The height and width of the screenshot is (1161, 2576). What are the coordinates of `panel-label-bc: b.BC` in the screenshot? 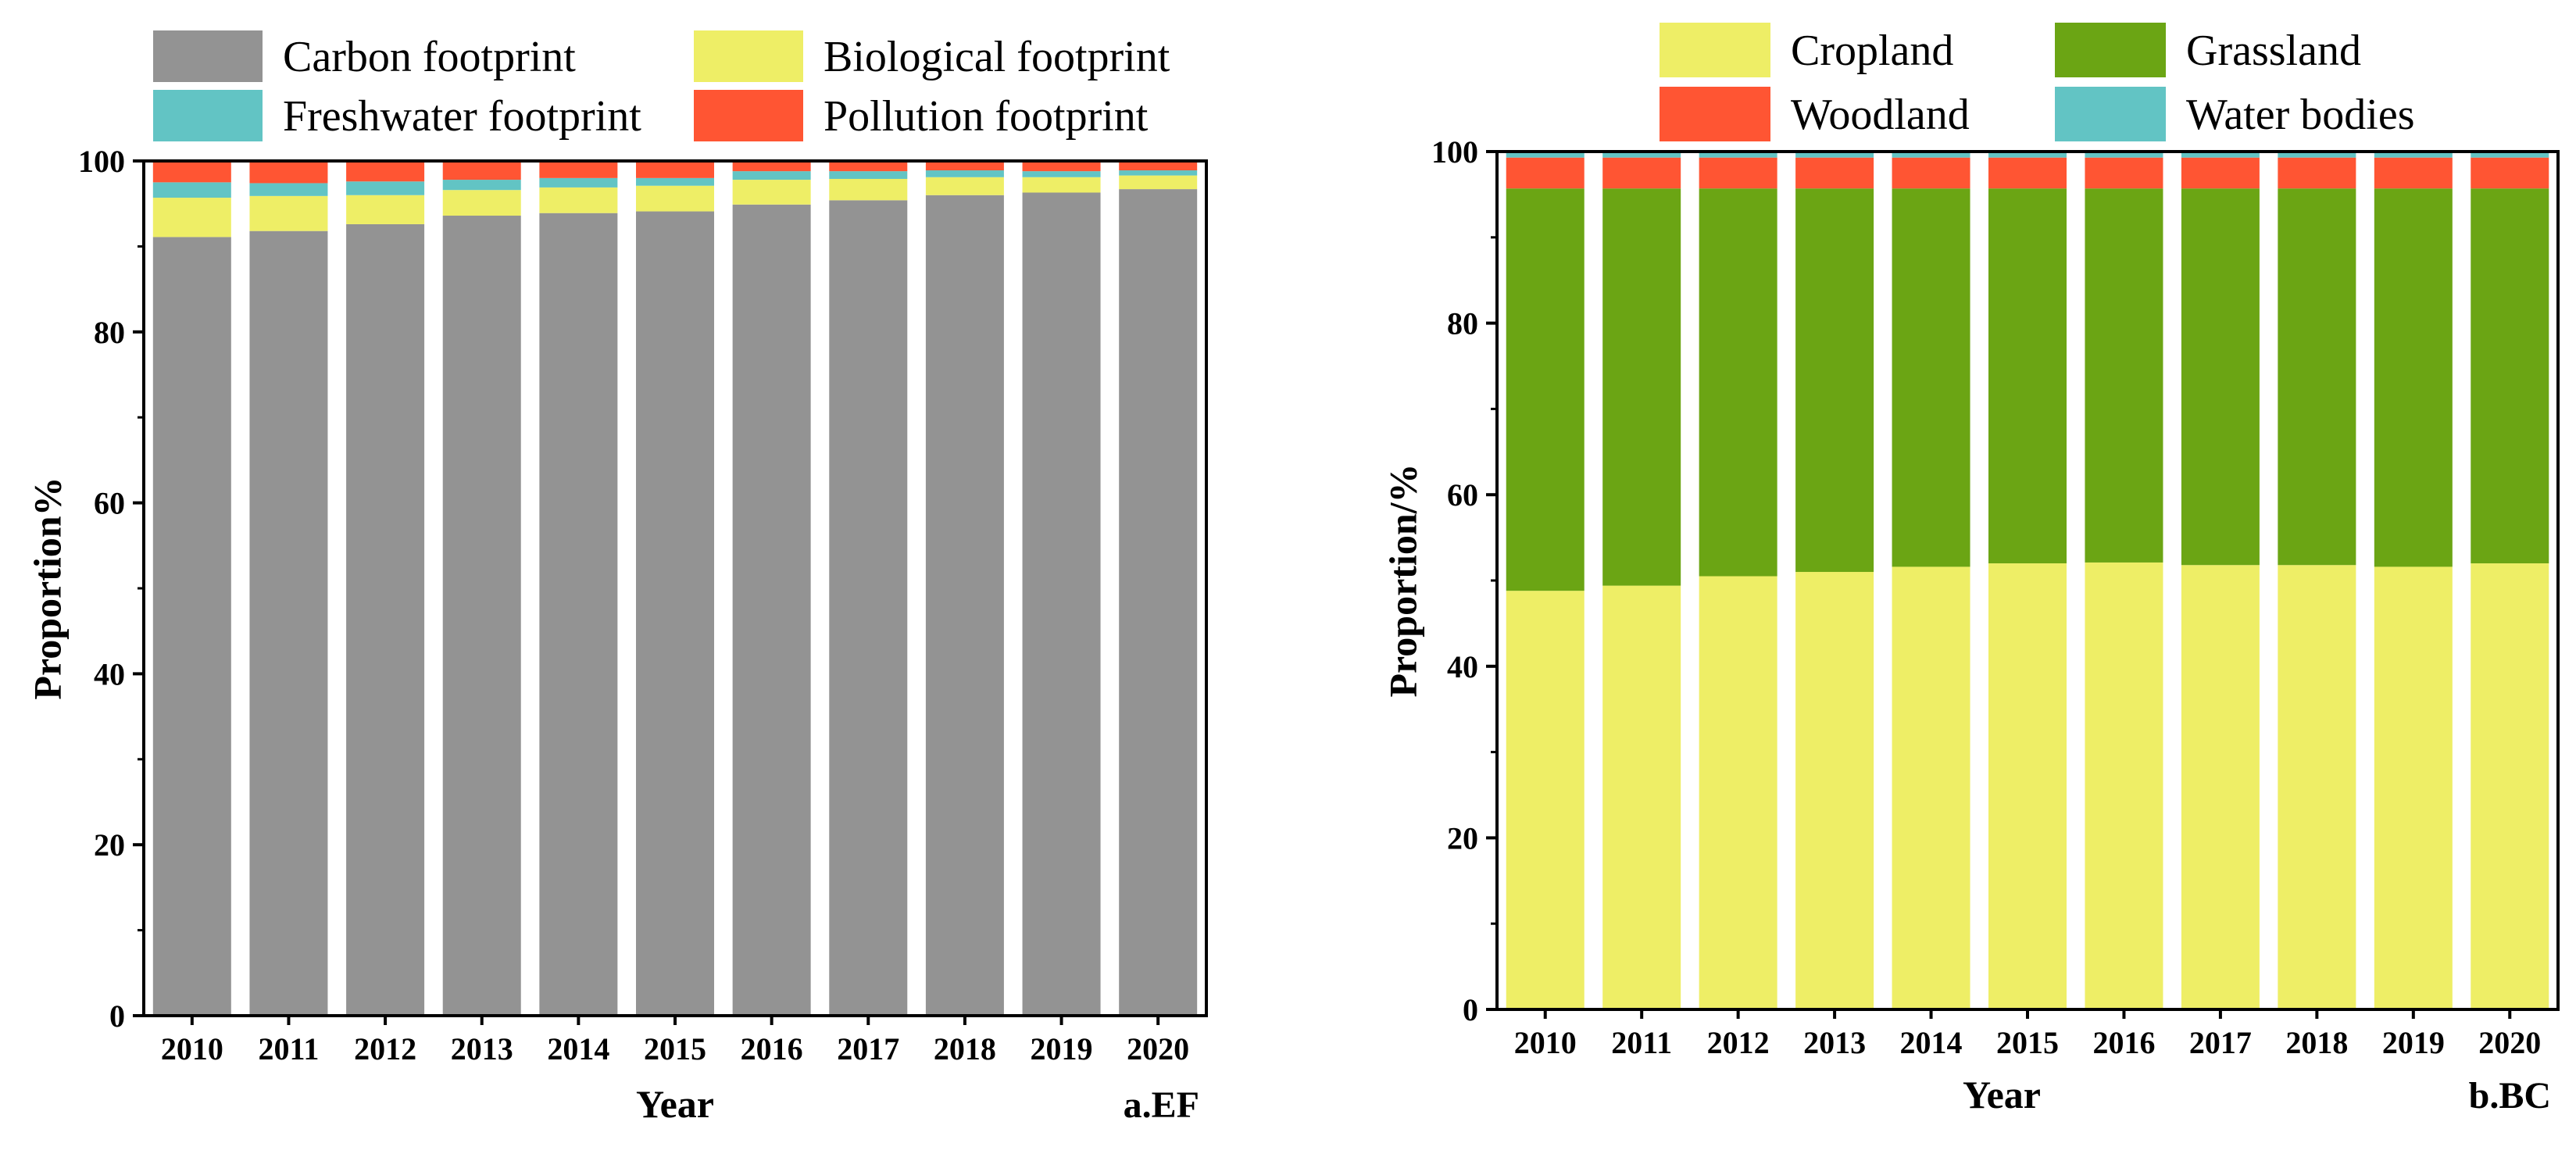 It's located at (2510, 1095).